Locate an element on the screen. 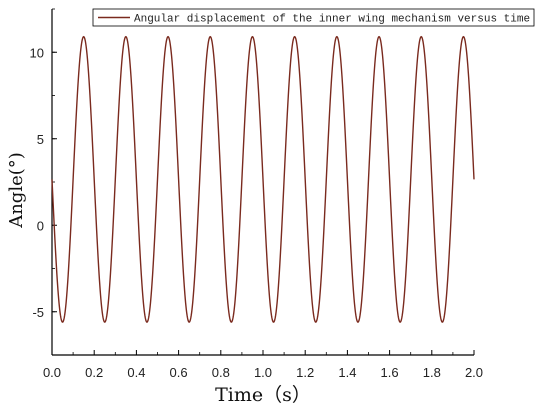 The height and width of the screenshot is (413, 550). x-tick-label: 1.2 is located at coordinates (305, 372).